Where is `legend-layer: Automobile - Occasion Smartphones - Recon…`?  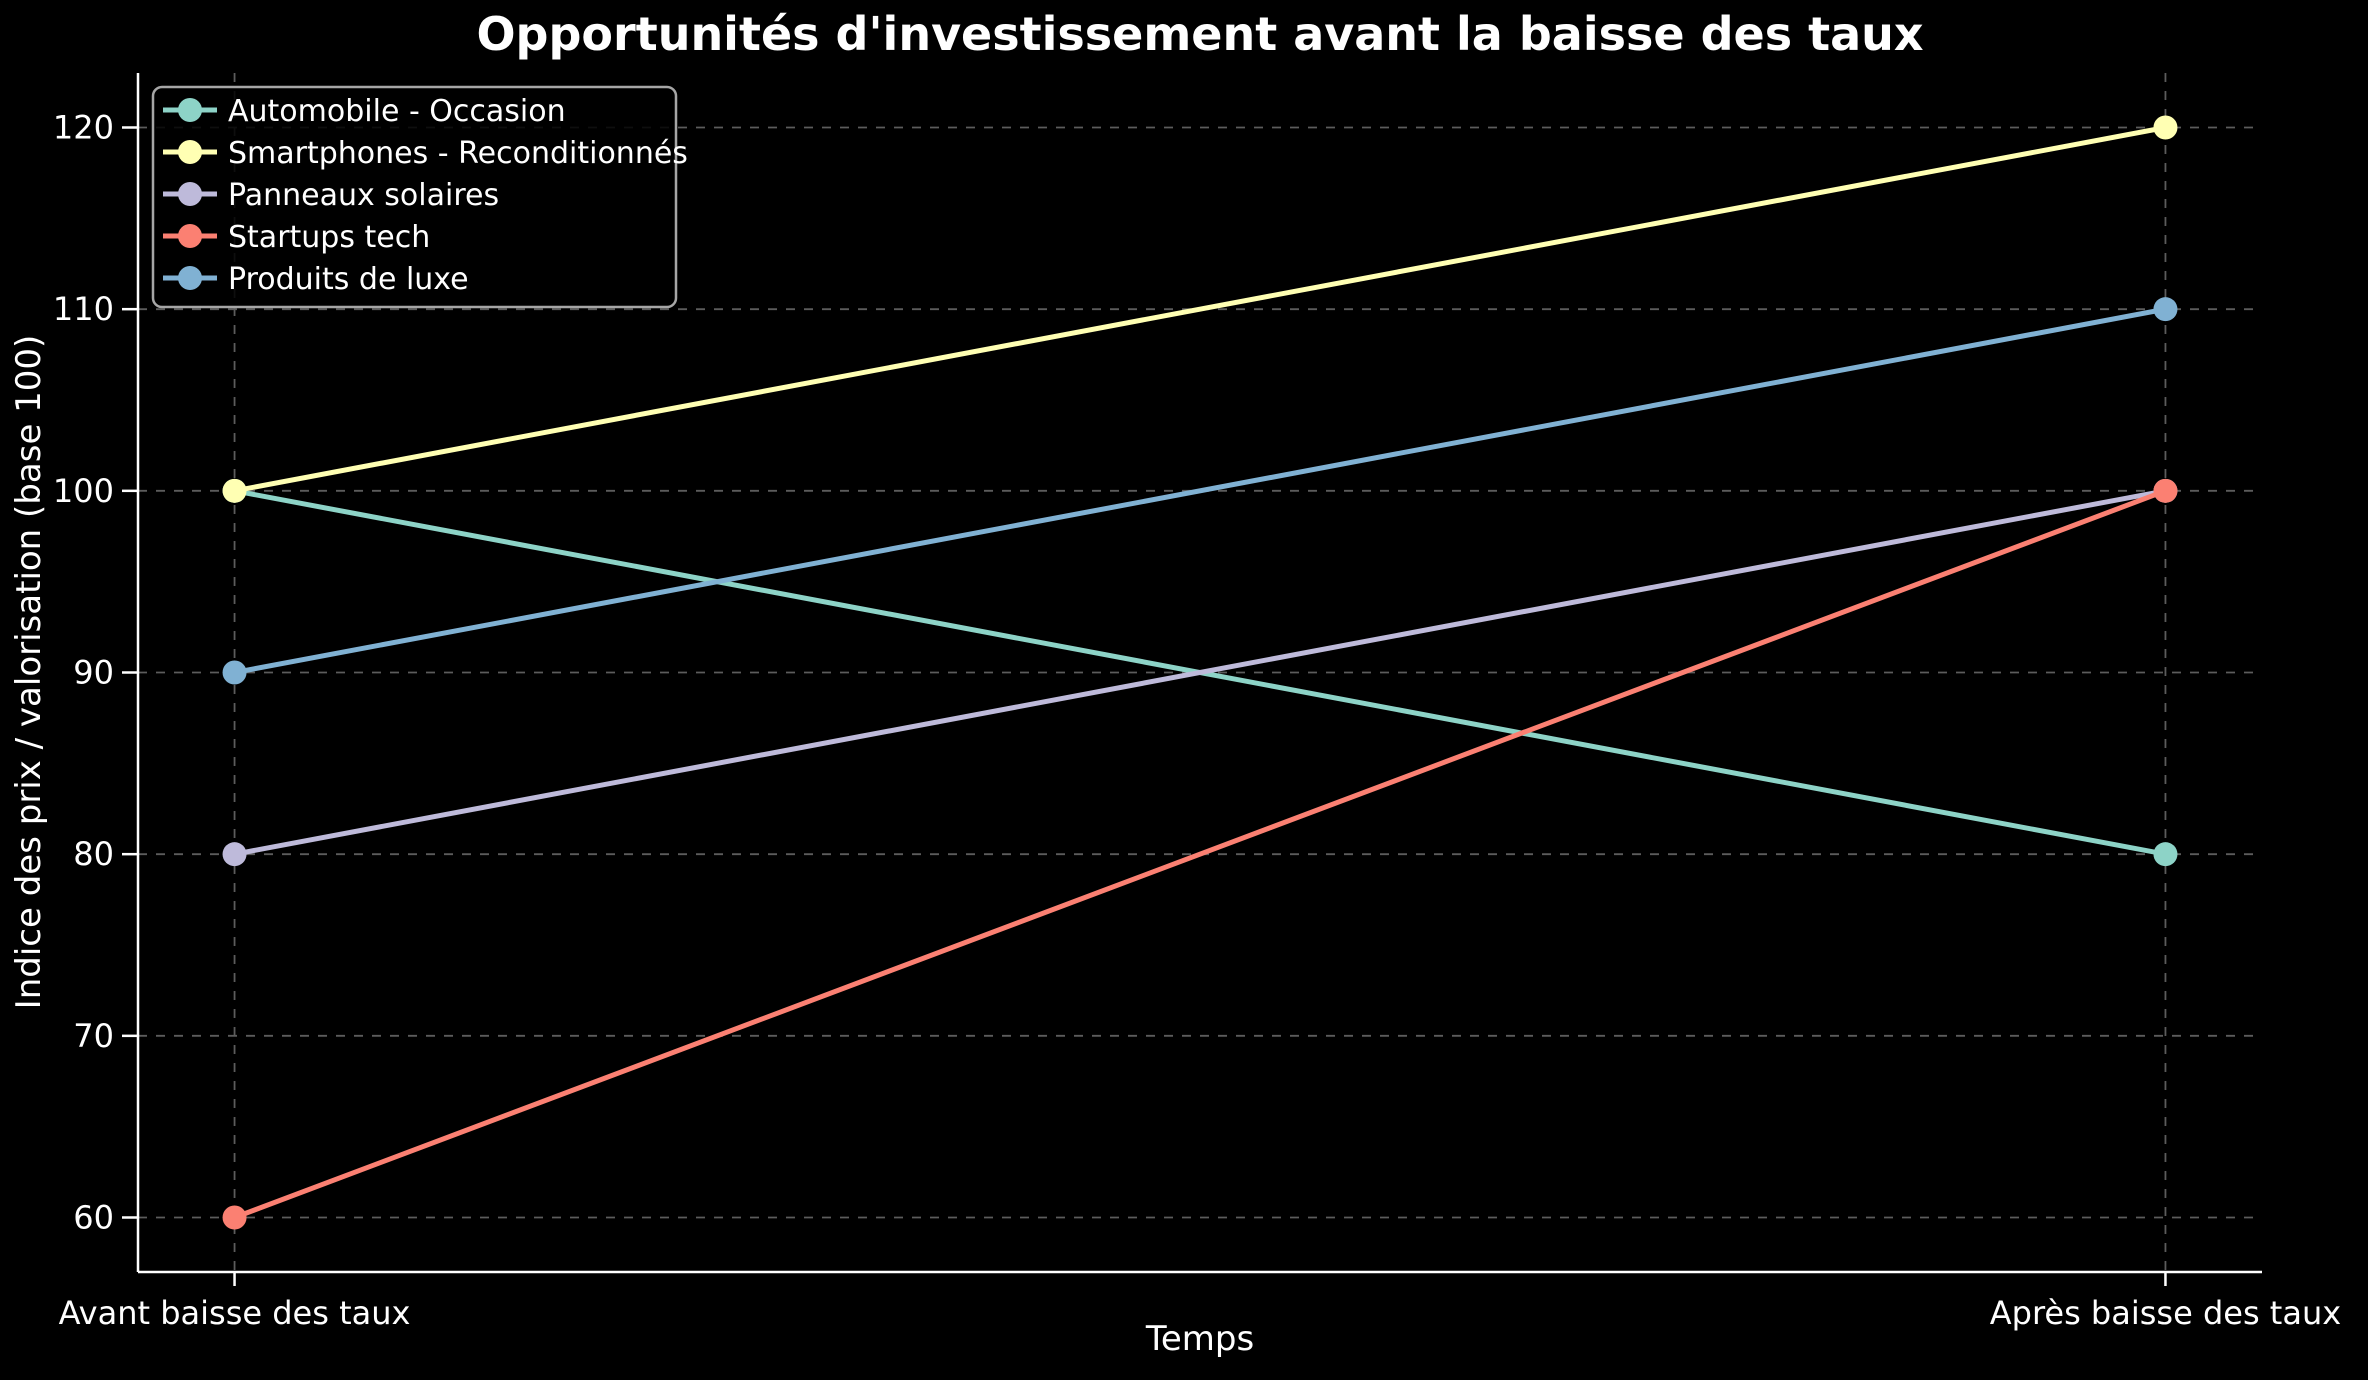
legend-layer: Automobile - Occasion Smartphones - Recon… is located at coordinates (419, 197).